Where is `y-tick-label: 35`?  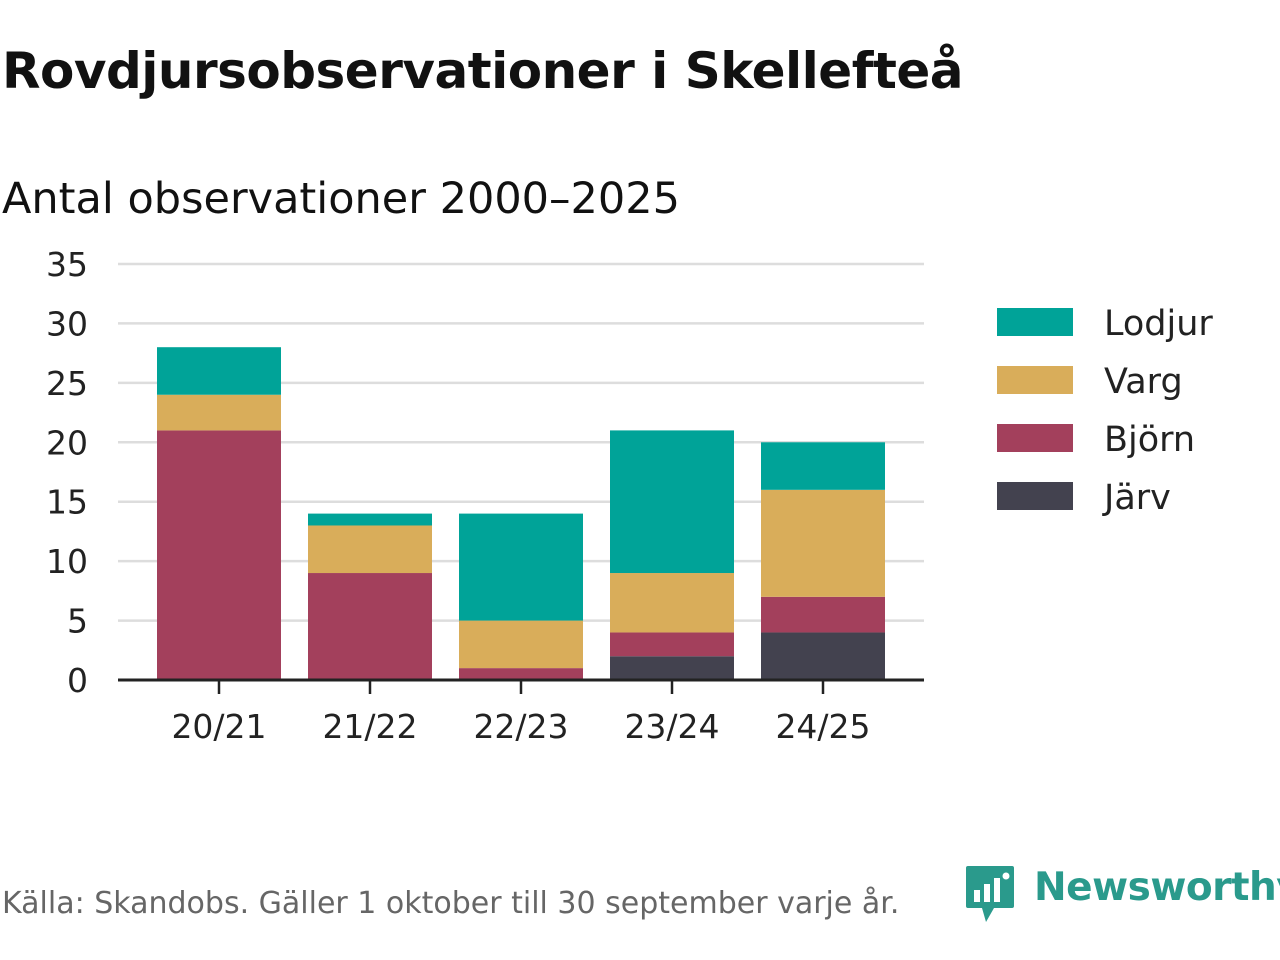
y-tick-label: 35 is located at coordinates (67, 264).